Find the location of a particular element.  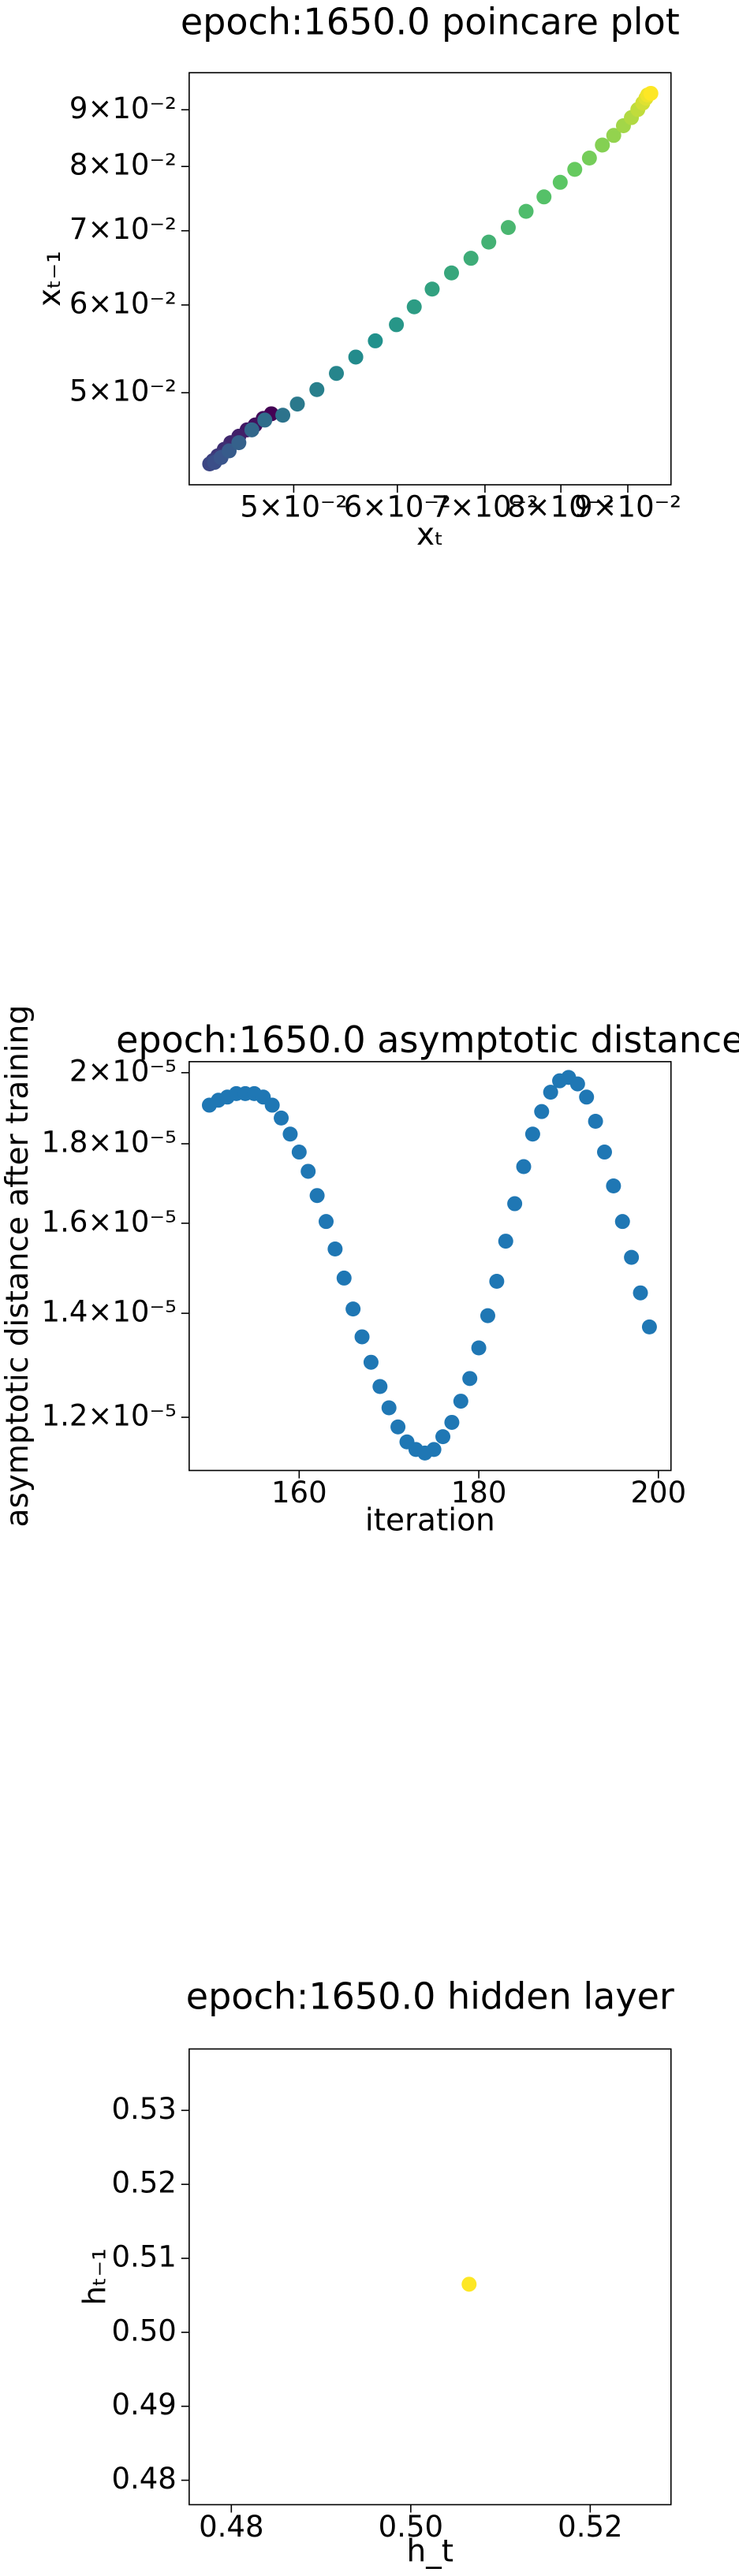

y-tick-label: 0.53 is located at coordinates (143, 2109).